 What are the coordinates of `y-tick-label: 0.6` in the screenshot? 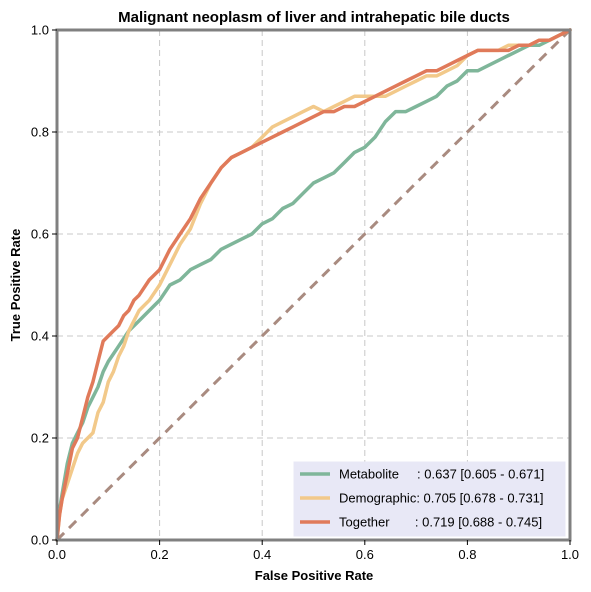 It's located at (40, 234).